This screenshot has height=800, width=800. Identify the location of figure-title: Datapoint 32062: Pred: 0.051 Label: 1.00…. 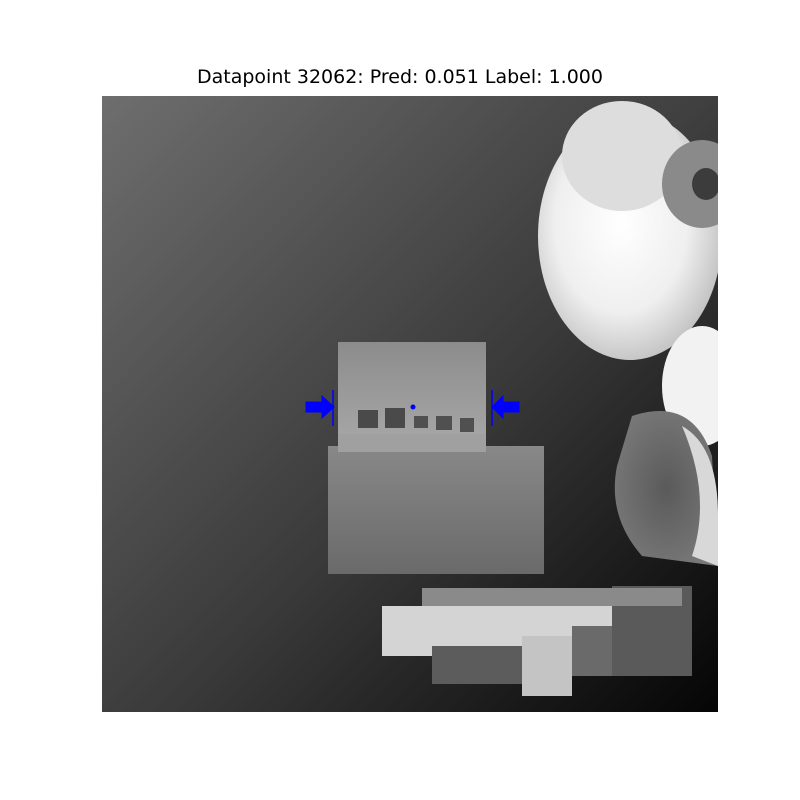
(400, 77).